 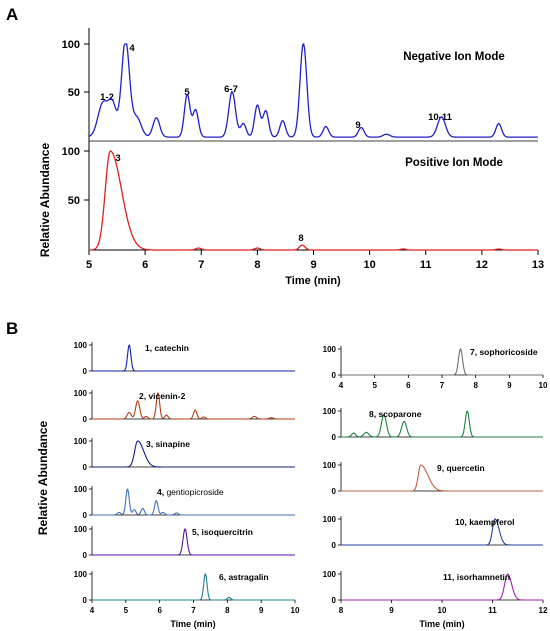 I want to click on compound-label: 4, gentiopicroside, so click(x=190, y=492).